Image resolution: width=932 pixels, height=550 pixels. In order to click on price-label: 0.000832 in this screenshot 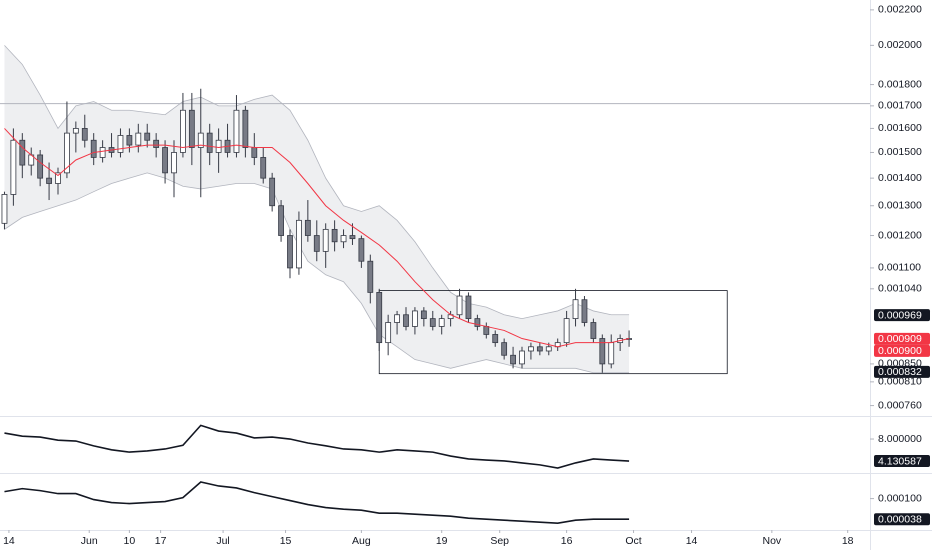, I will do `click(900, 372)`.